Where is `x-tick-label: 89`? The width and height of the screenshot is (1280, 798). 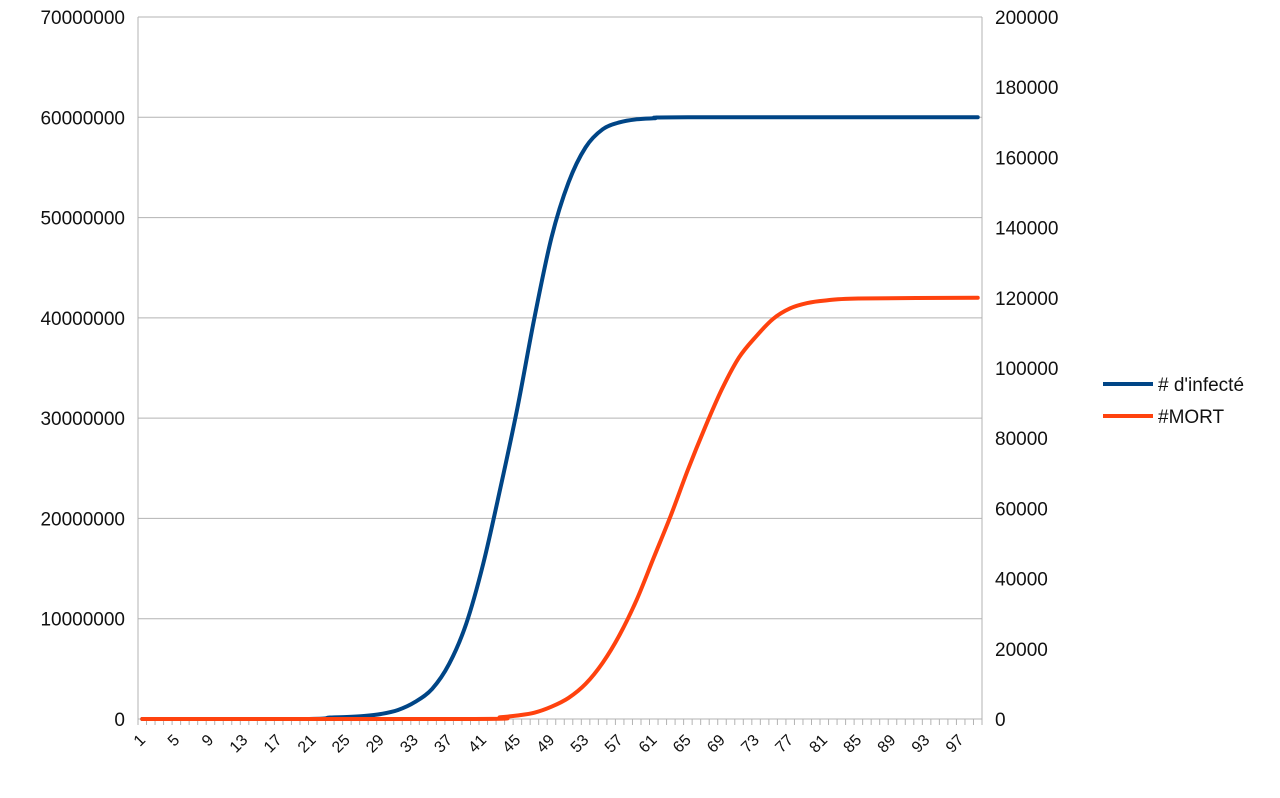
x-tick-label: 89 is located at coordinates (887, 744).